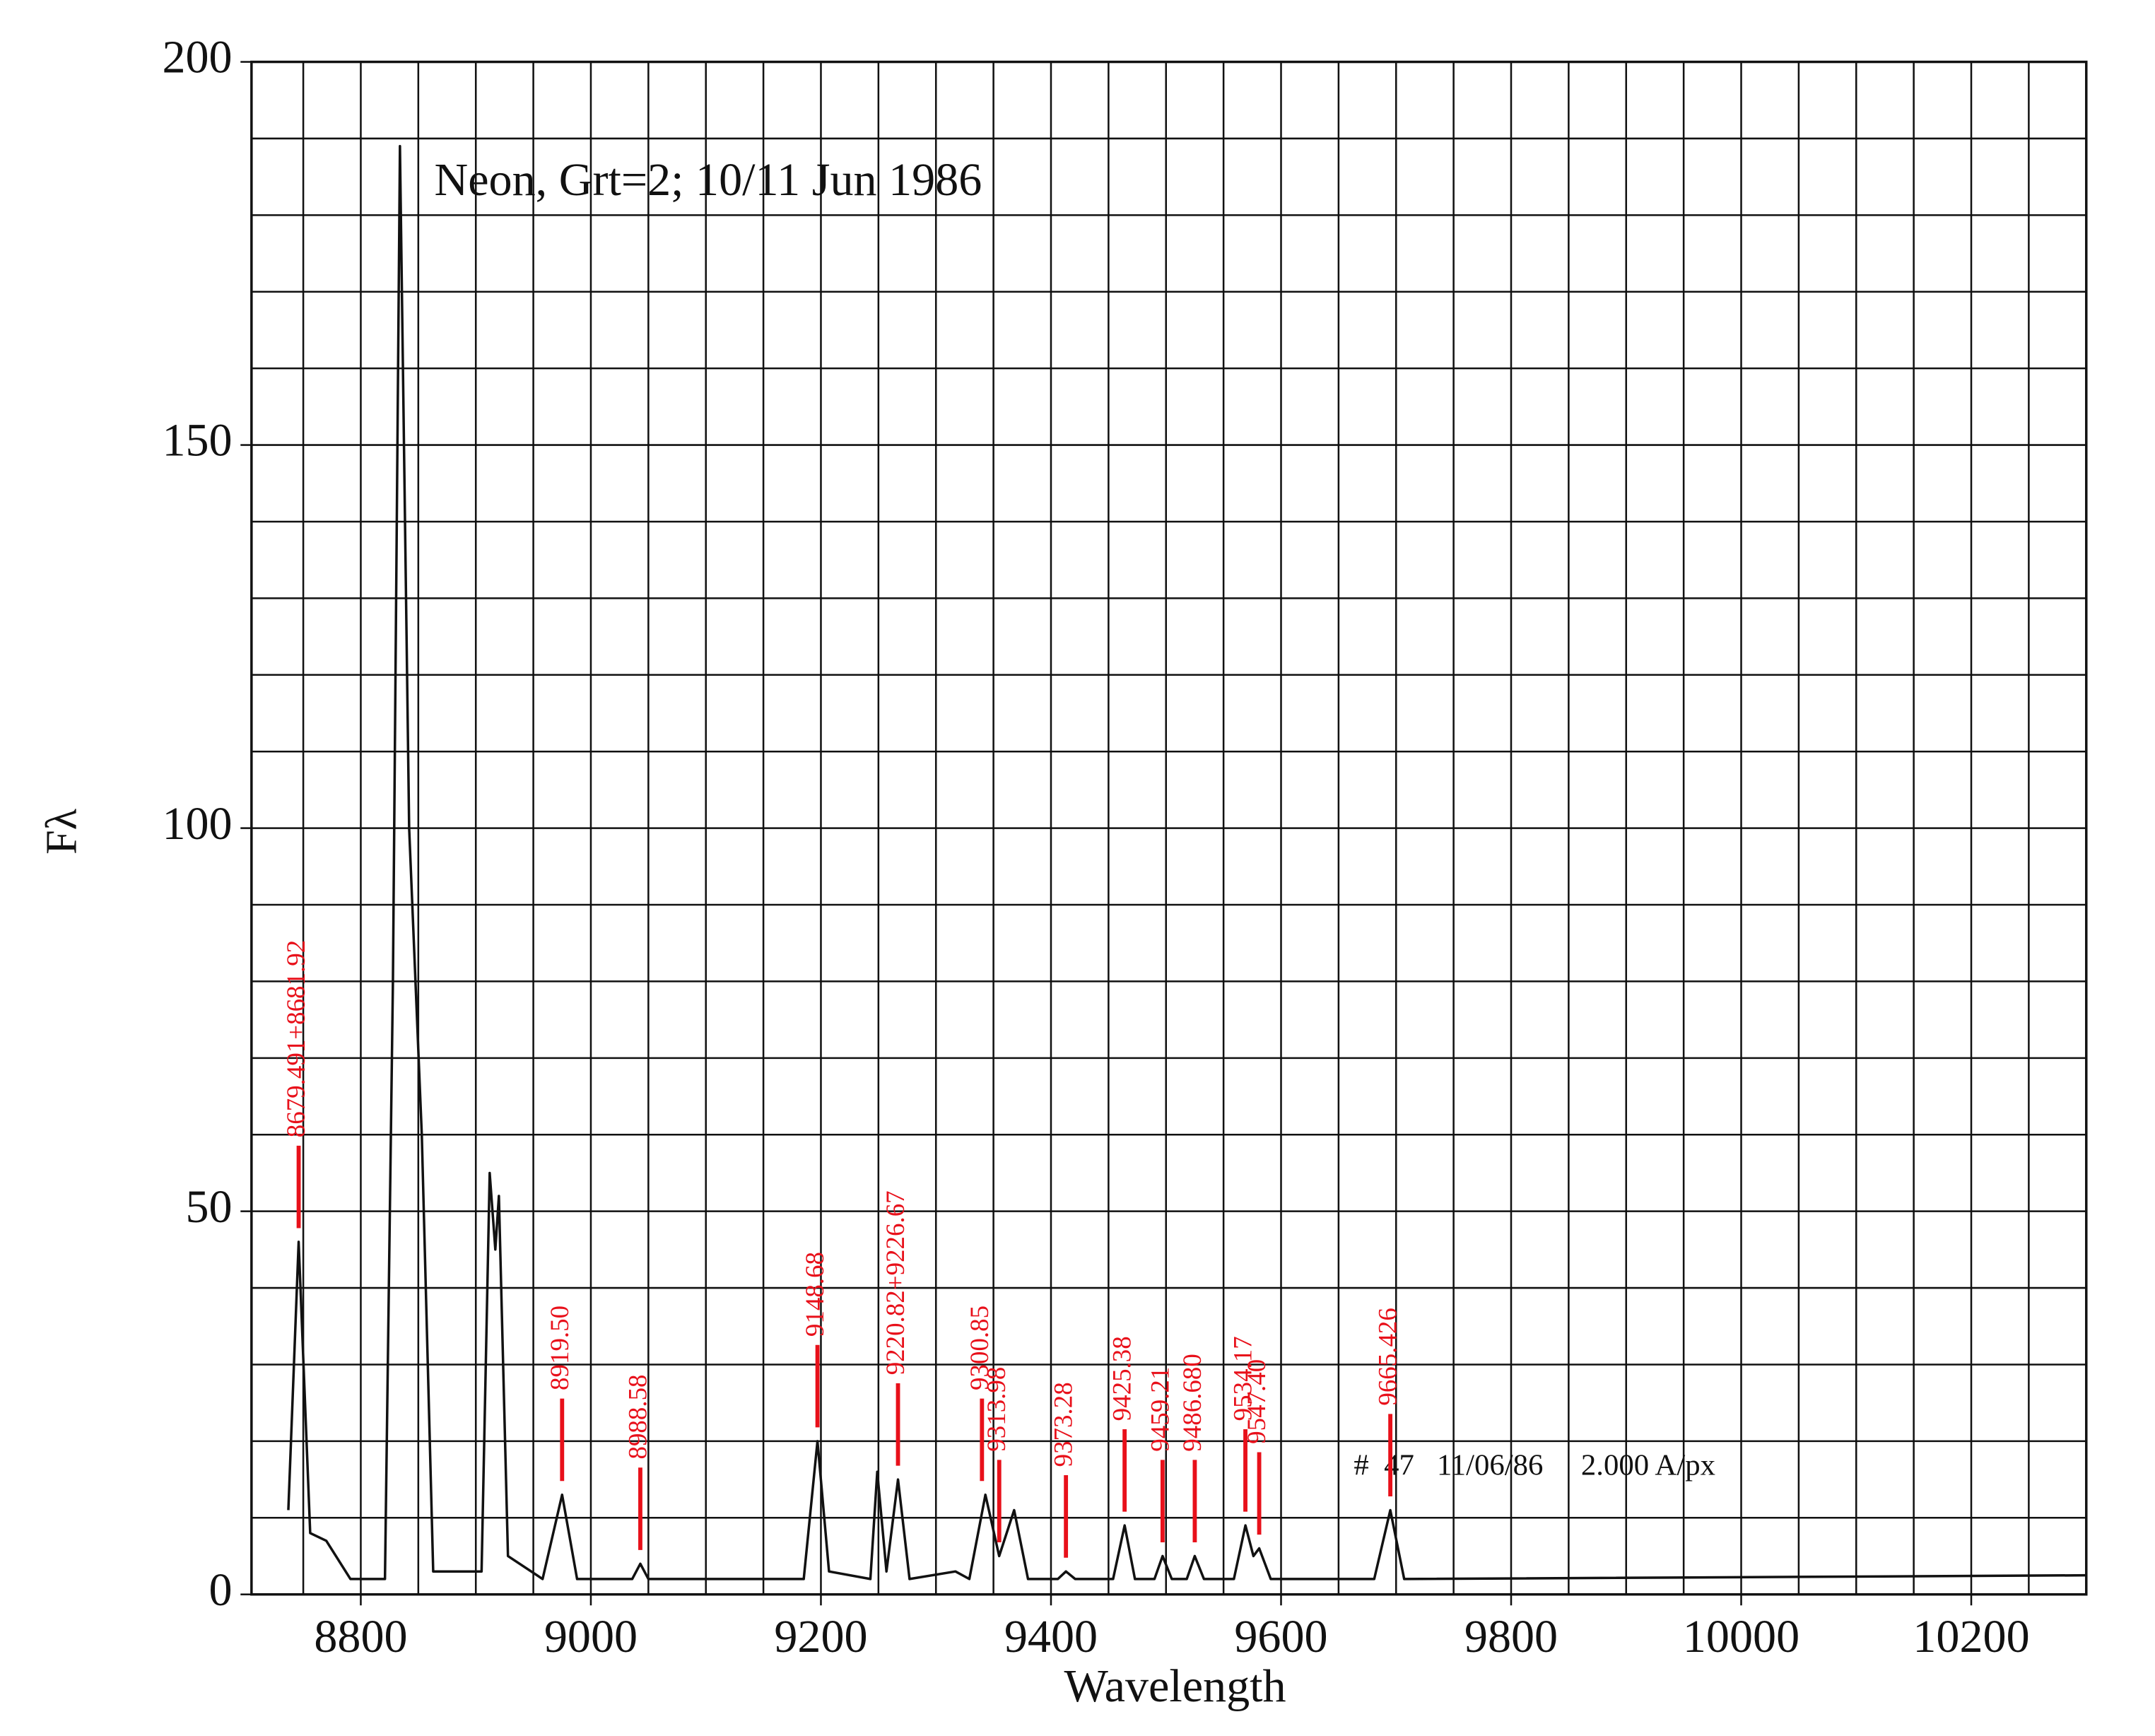 The height and width of the screenshot is (1736, 2155). I want to click on annotation-label: 9148.68, so click(814, 1294).